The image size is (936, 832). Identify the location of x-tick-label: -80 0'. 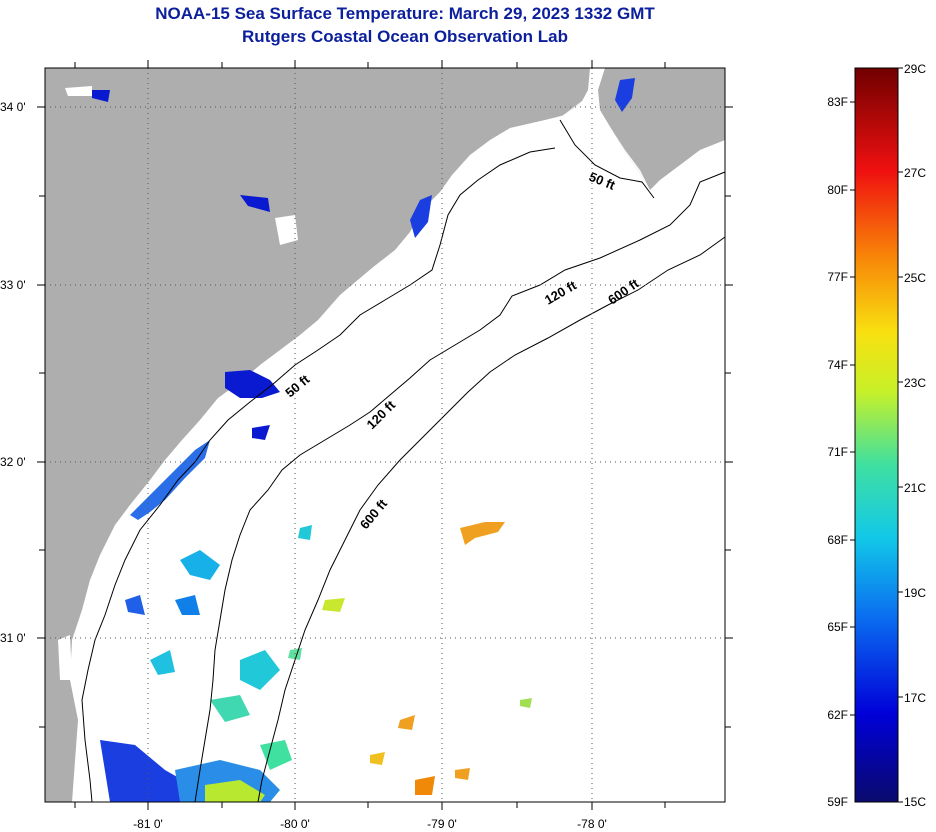
(295, 824).